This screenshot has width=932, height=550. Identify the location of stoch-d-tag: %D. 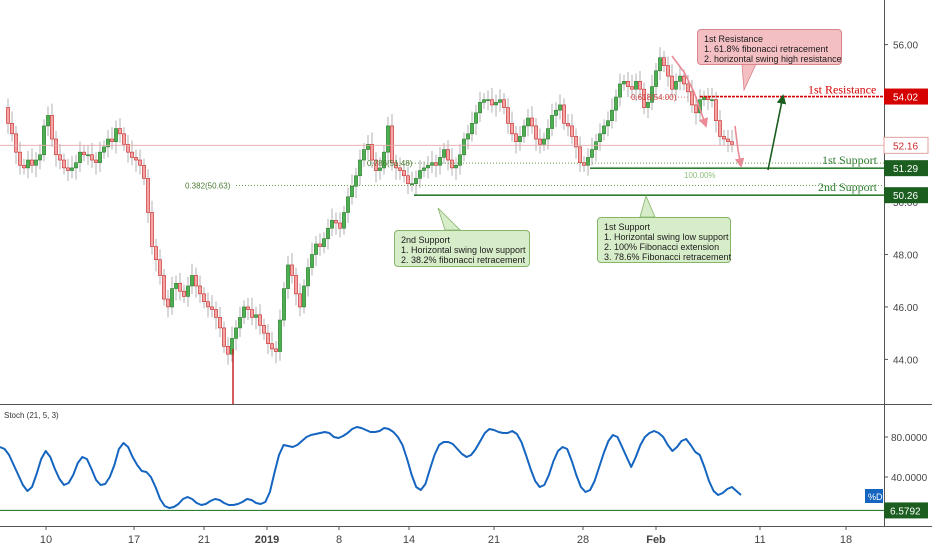
(875, 497).